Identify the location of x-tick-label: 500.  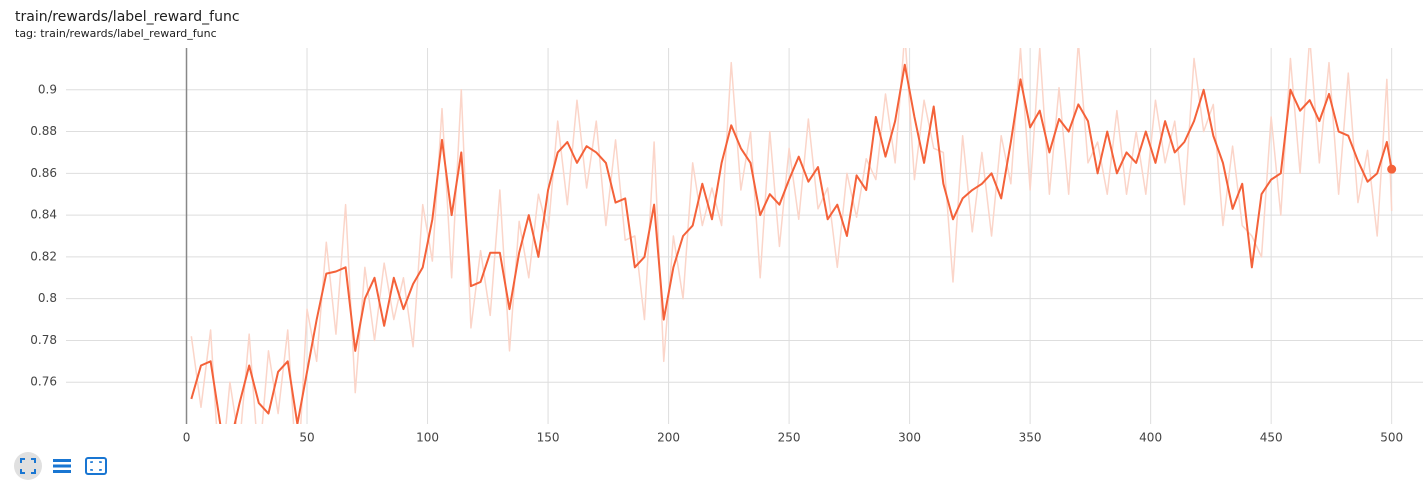
(1391, 438).